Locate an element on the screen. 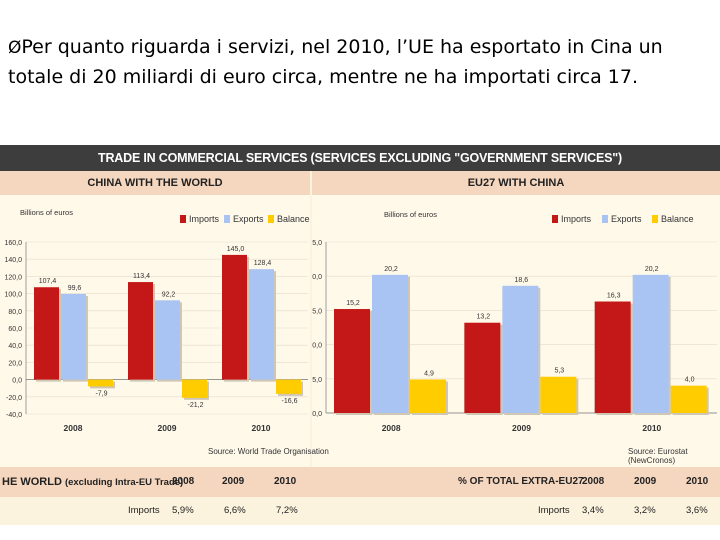 The height and width of the screenshot is (540, 720). y-tick-label: 25,0 is located at coordinates (317, 243).